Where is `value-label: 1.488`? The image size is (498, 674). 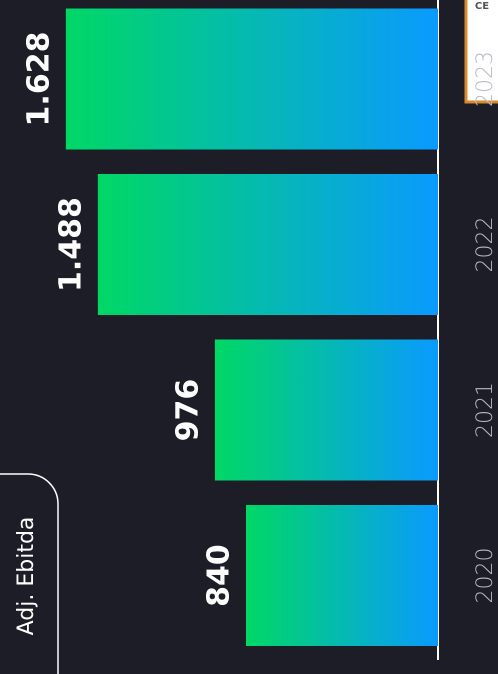
value-label: 1.488 is located at coordinates (70, 244).